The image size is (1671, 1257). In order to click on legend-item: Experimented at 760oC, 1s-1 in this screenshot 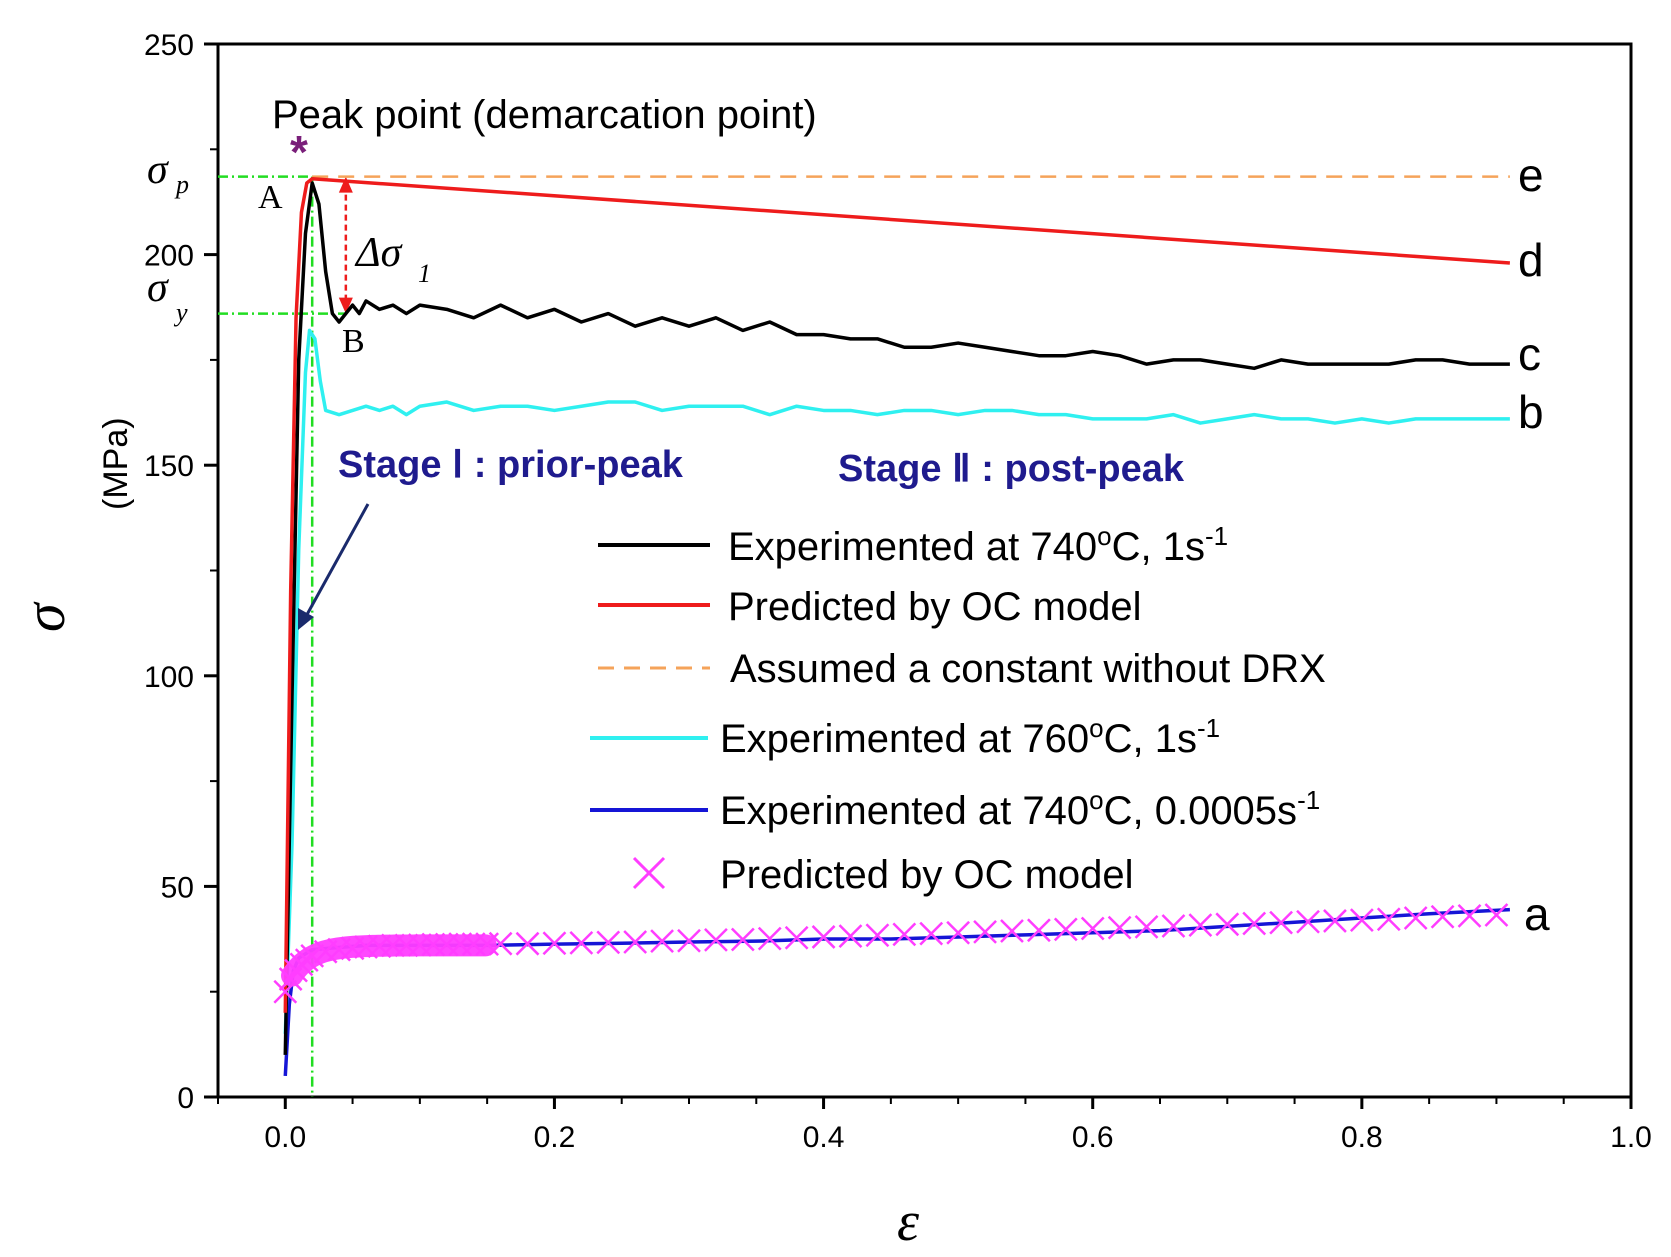, I will do `click(905, 737)`.